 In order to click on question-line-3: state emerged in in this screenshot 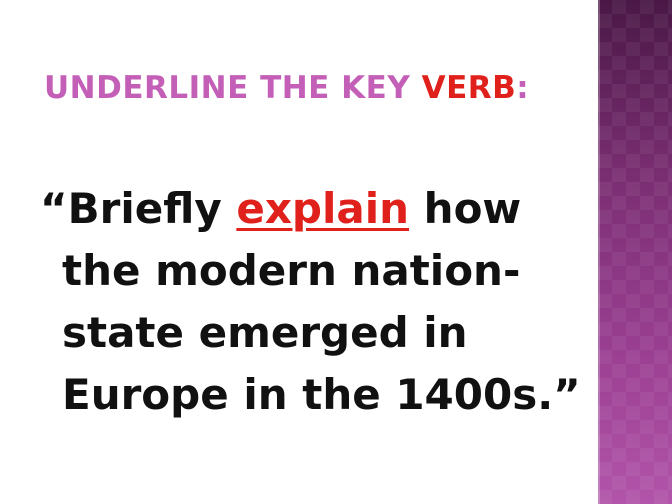, I will do `click(265, 332)`.